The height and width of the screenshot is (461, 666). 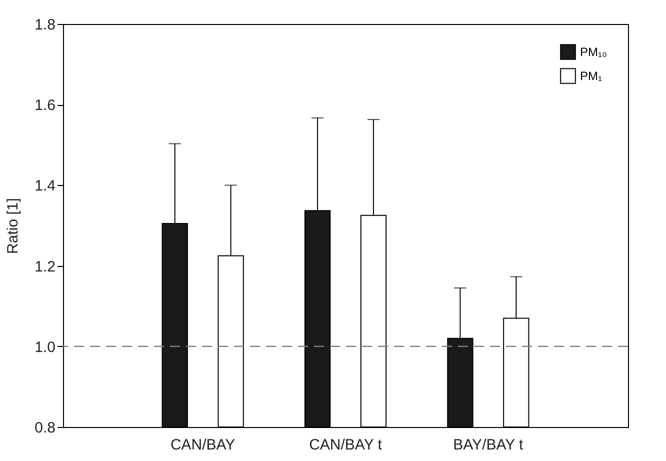 I want to click on legend-label: PM₁, so click(x=591, y=76).